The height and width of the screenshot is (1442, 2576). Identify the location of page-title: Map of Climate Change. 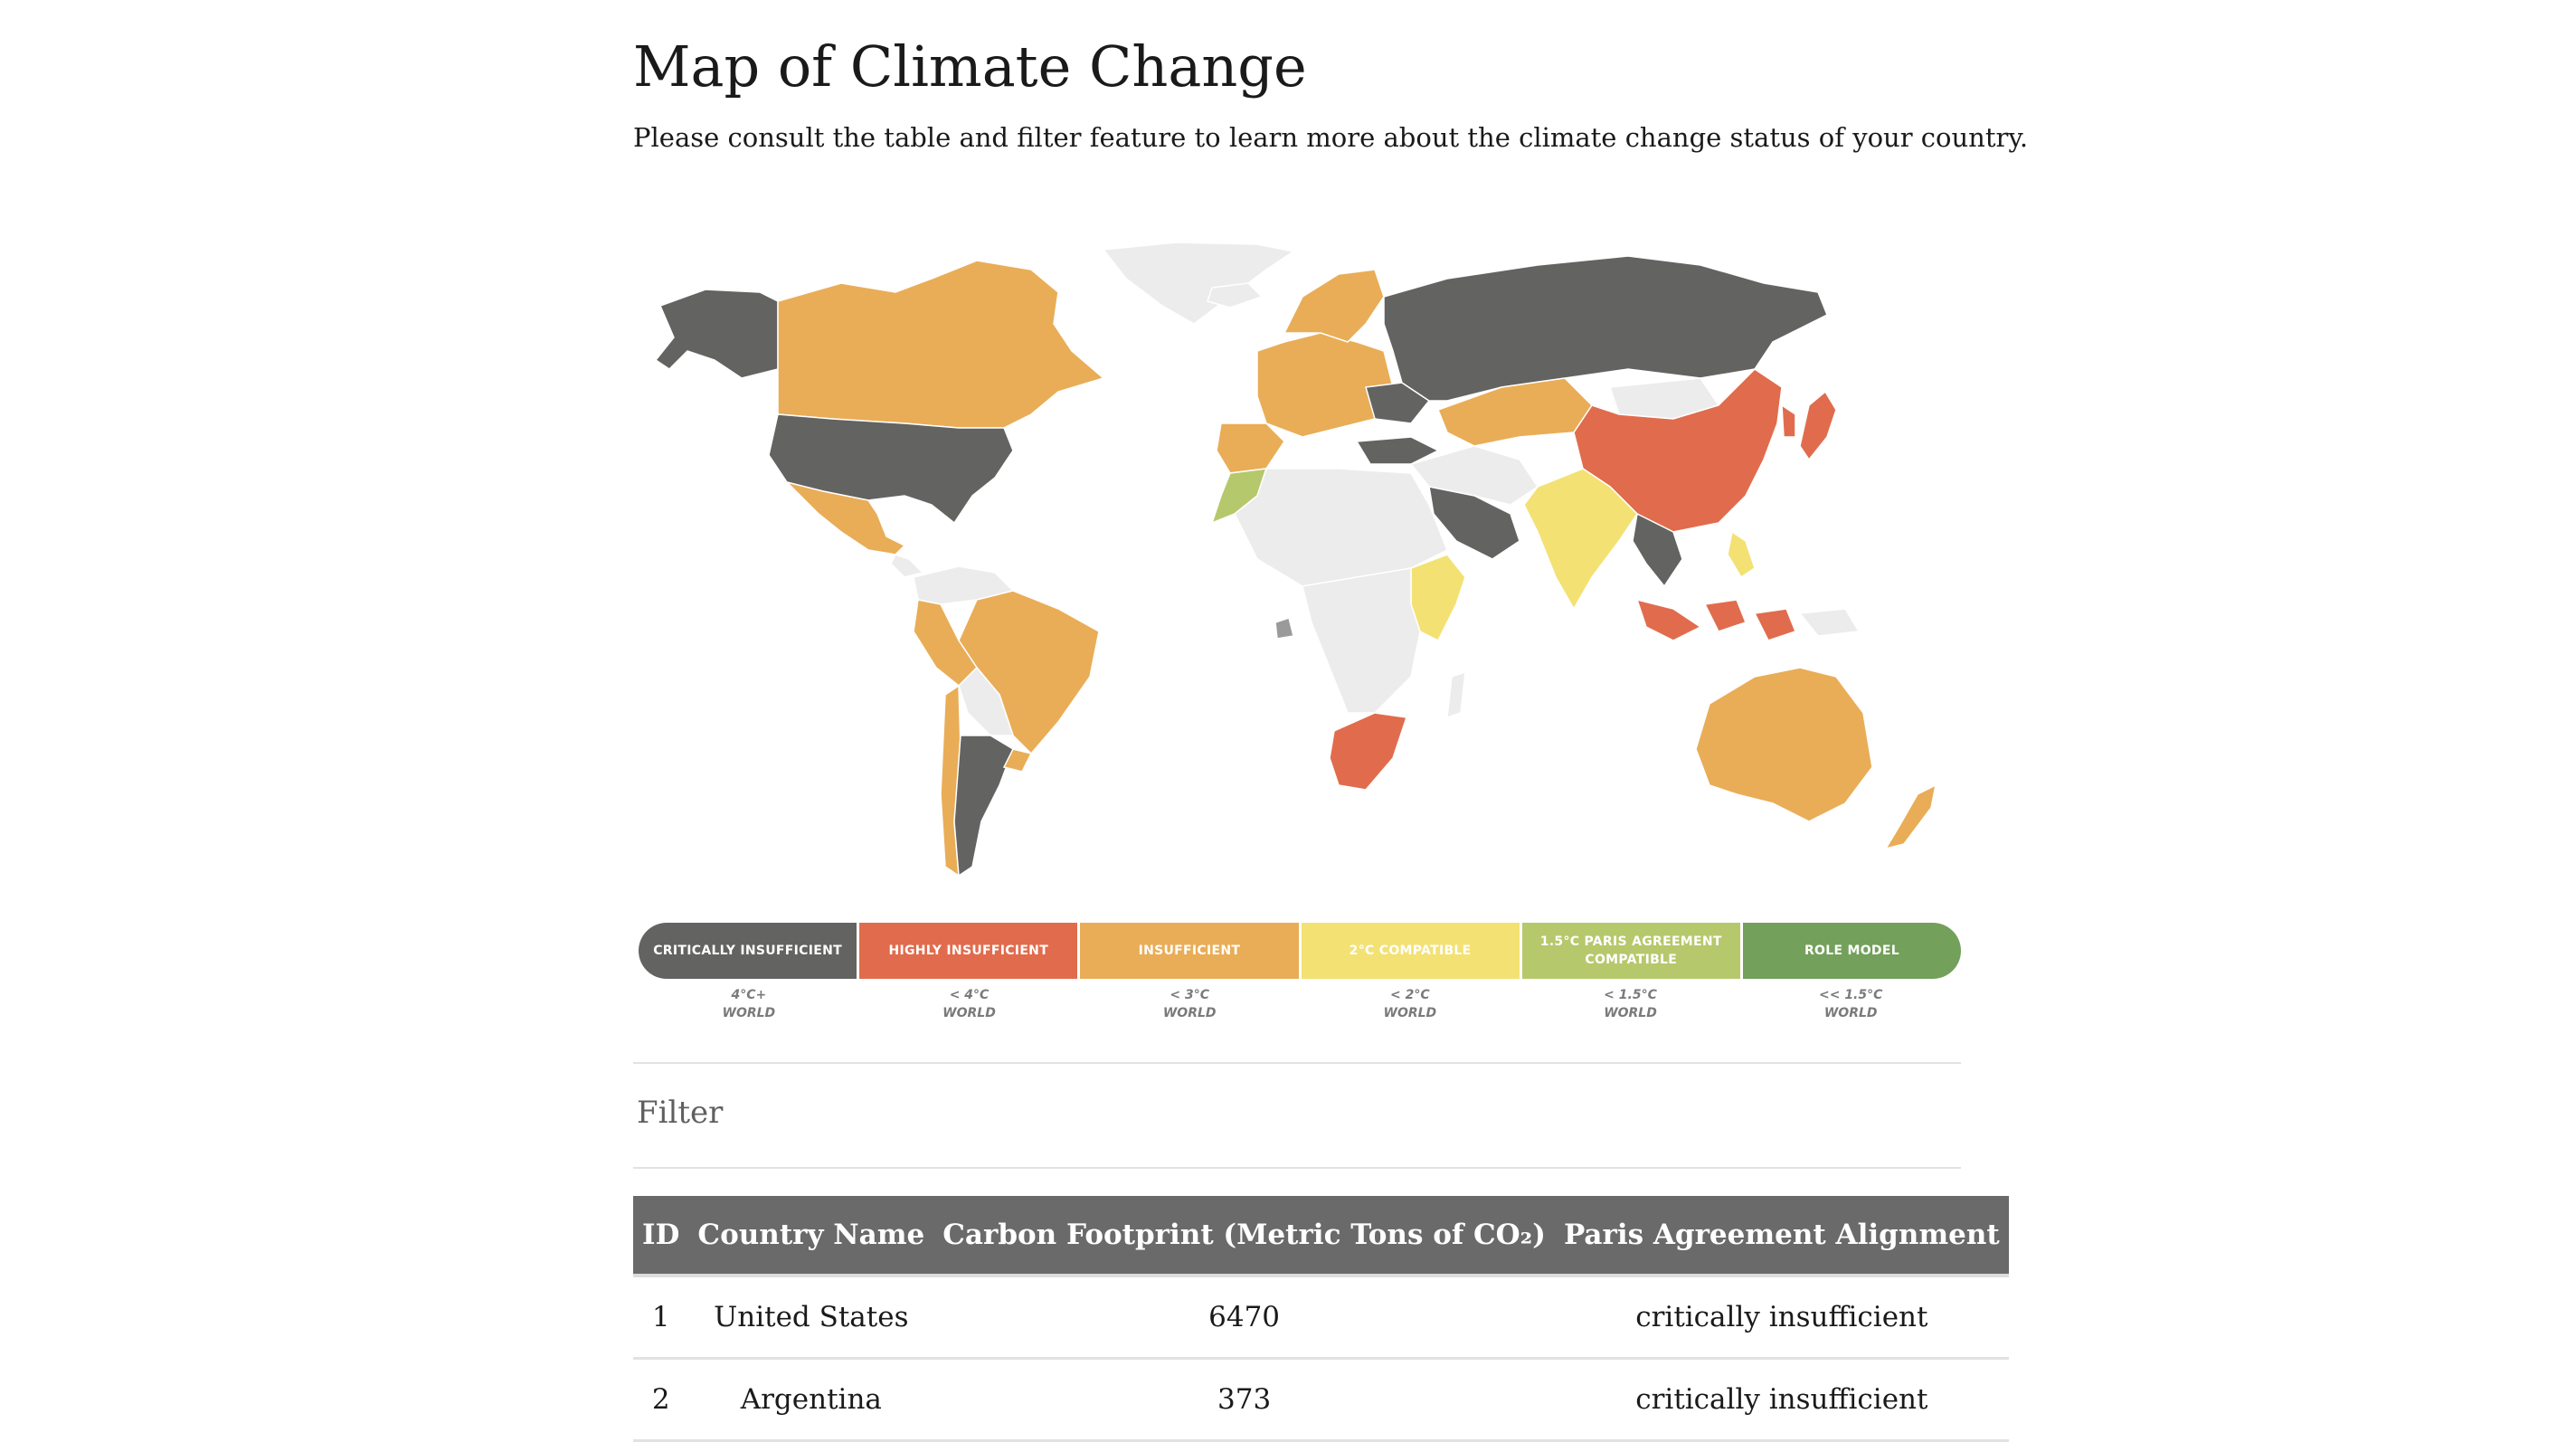
(970, 66).